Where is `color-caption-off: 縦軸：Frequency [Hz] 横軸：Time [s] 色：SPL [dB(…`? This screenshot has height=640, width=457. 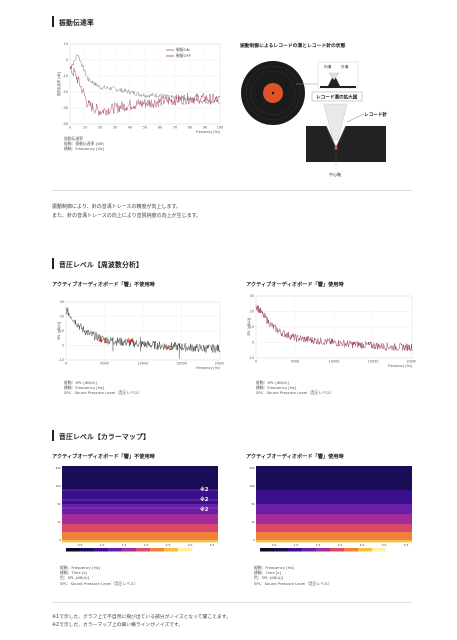
color-caption-off: 縦軸：Frequency [Hz] 横軸：Time [s] 色：SPL [dB(… is located at coordinates (99, 575).